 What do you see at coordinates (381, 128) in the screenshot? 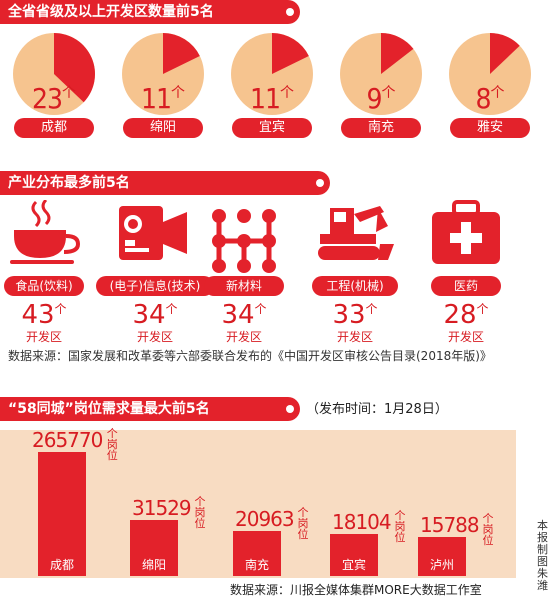
I see `pie-category-label: 南充` at bounding box center [381, 128].